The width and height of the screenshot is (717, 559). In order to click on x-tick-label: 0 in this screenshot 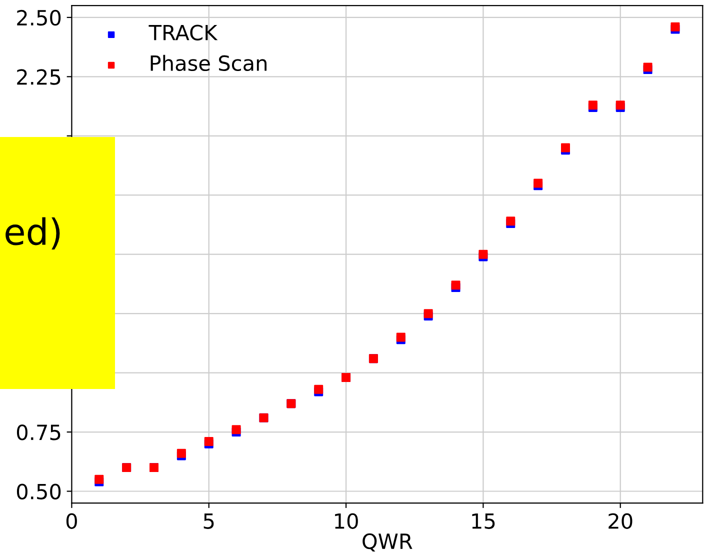, I will do `click(71, 521)`.